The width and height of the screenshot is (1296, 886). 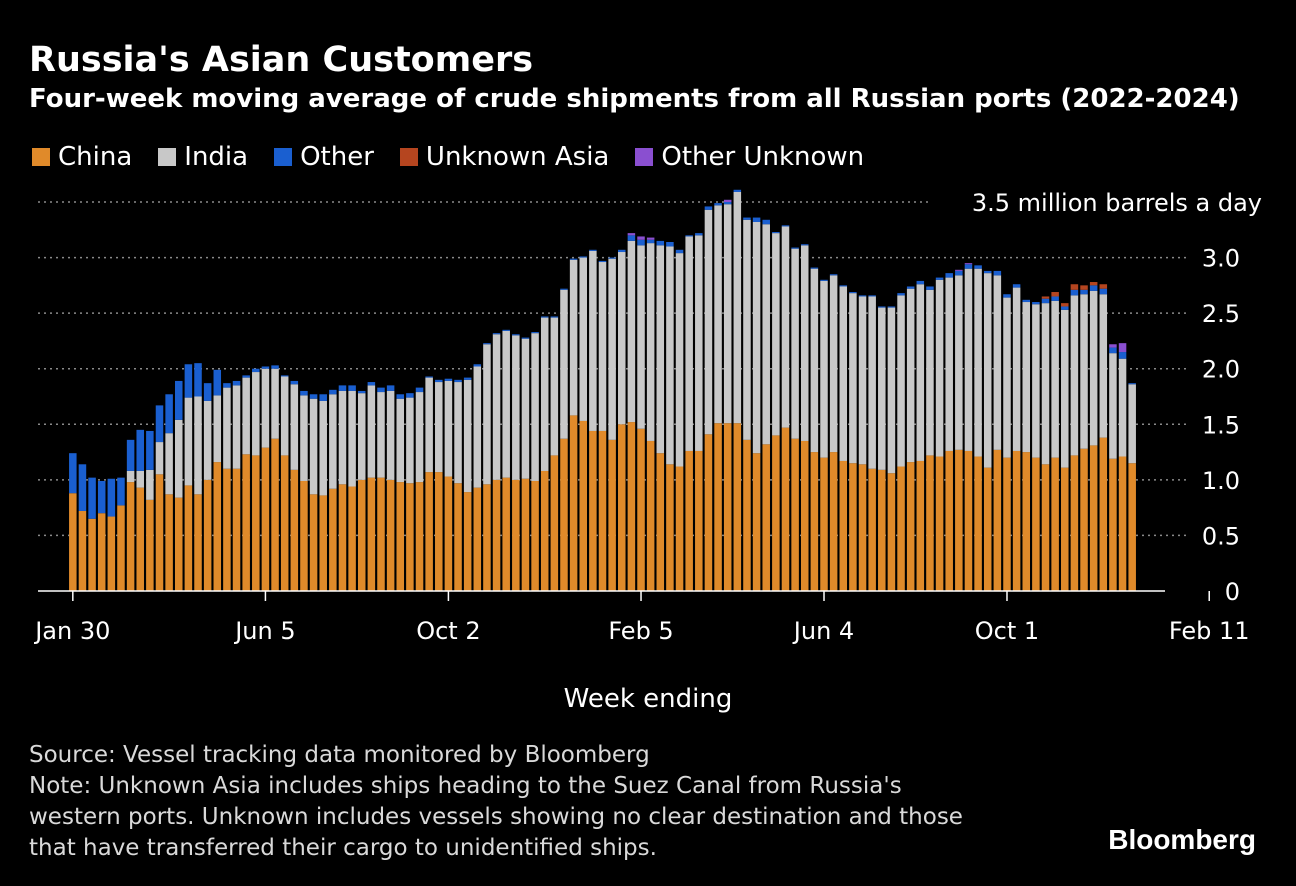 What do you see at coordinates (1221, 370) in the screenshot?
I see `y-tick-label: 2.0` at bounding box center [1221, 370].